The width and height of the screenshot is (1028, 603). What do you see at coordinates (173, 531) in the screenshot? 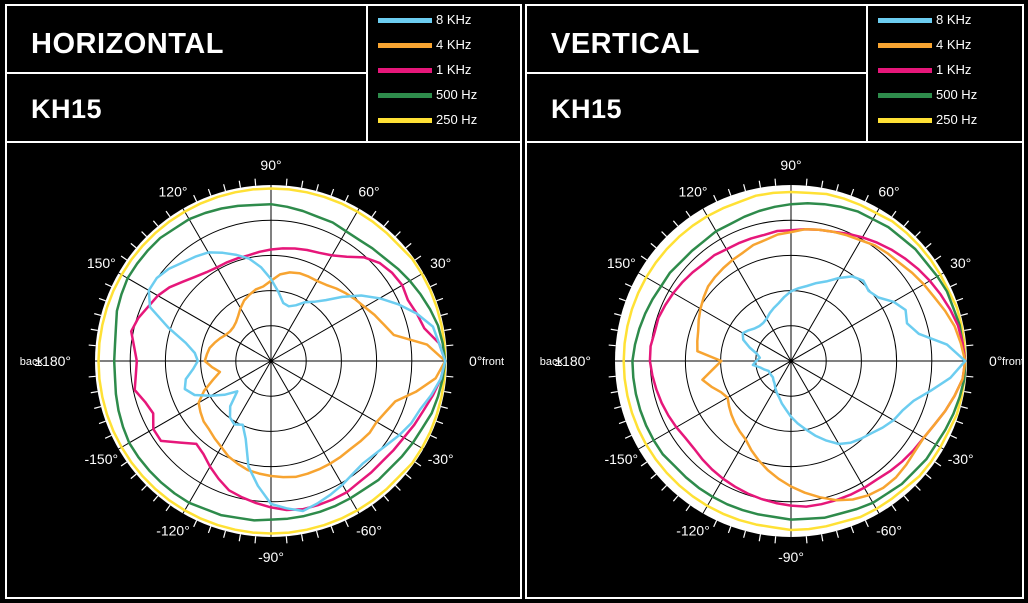
I see `angle-label: -120°` at bounding box center [173, 531].